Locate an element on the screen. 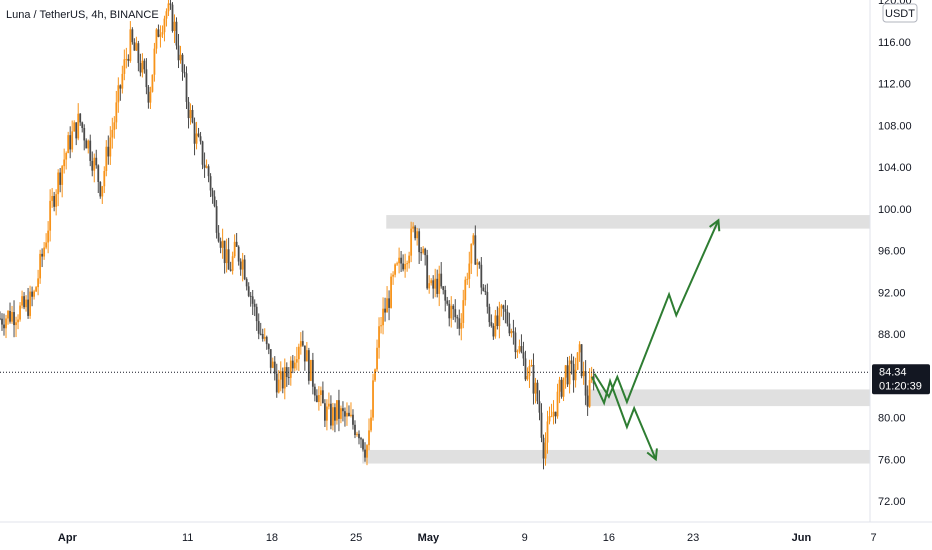 This screenshot has width=932, height=550. y-tick-label: 100.00 is located at coordinates (895, 210).